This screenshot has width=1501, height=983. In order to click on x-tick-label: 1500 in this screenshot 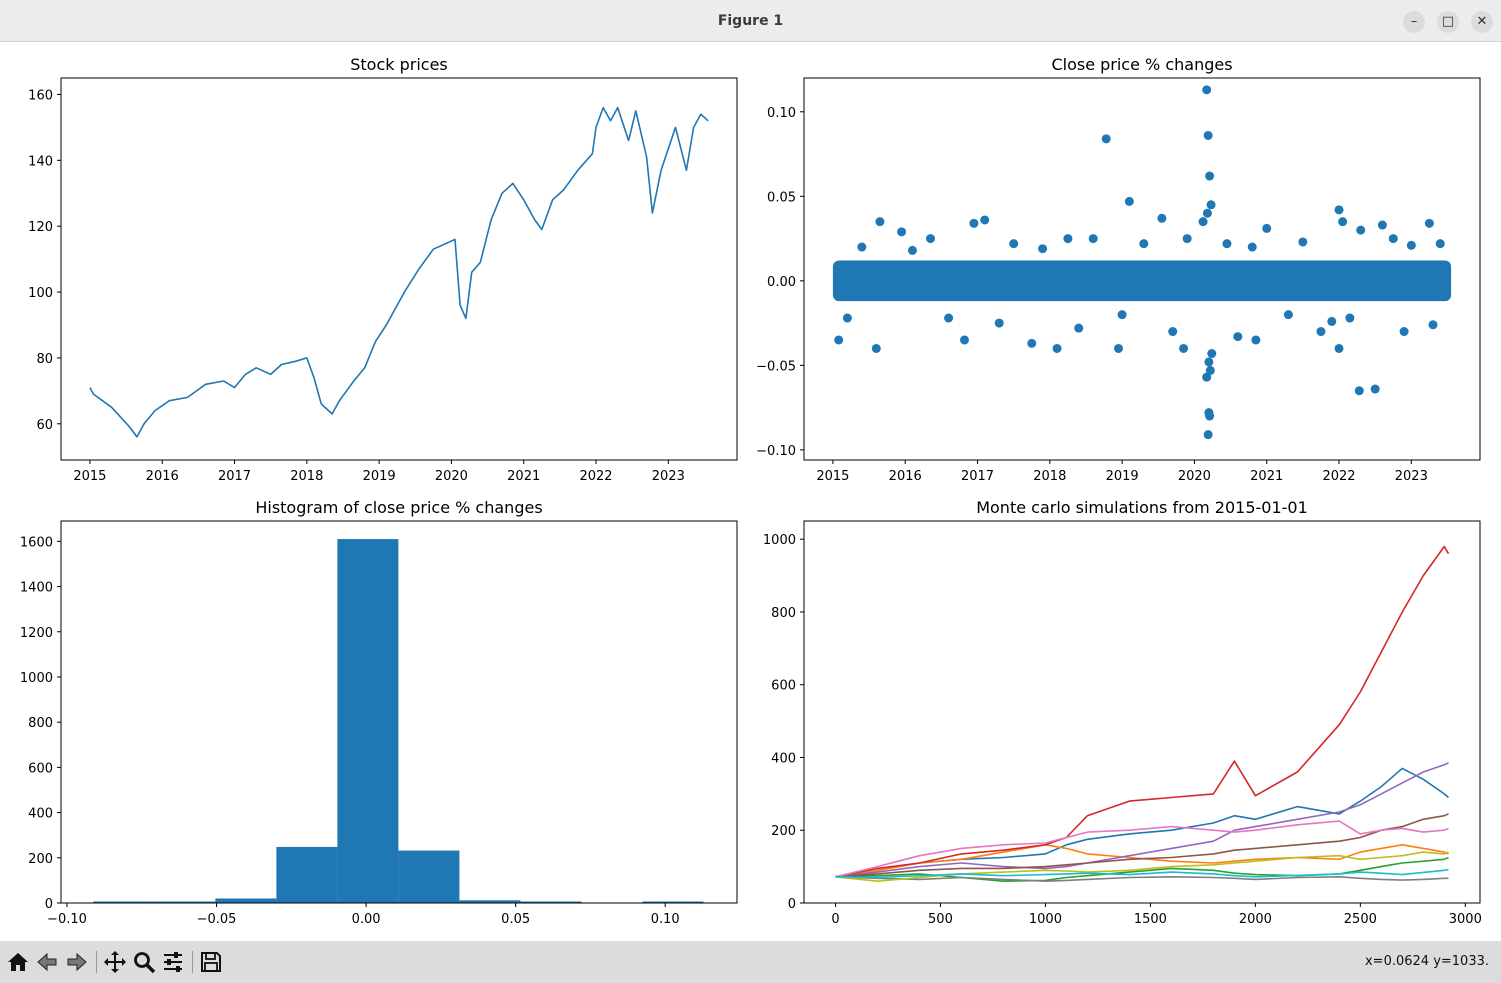, I will do `click(1150, 919)`.